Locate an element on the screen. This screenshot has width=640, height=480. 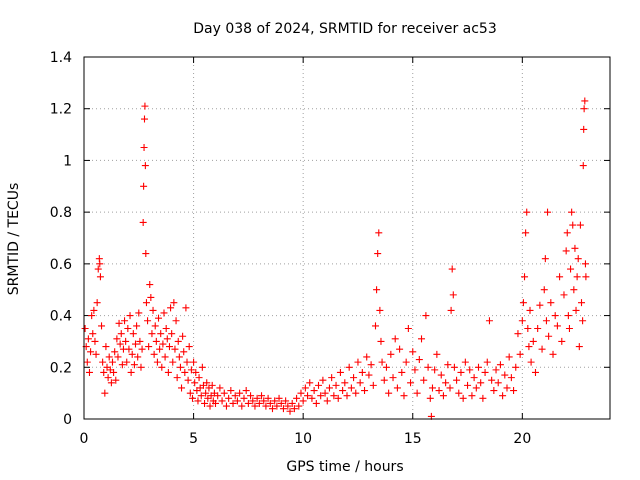
x-tick-label: 20 is located at coordinates (522, 439).